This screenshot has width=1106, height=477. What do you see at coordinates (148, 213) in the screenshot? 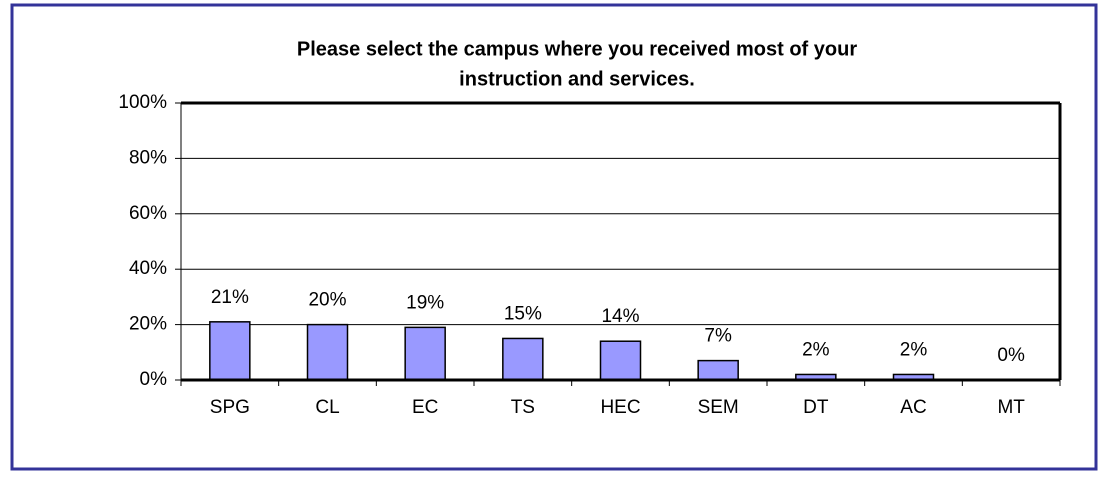
I see `y-tick-label: 60%` at bounding box center [148, 213].